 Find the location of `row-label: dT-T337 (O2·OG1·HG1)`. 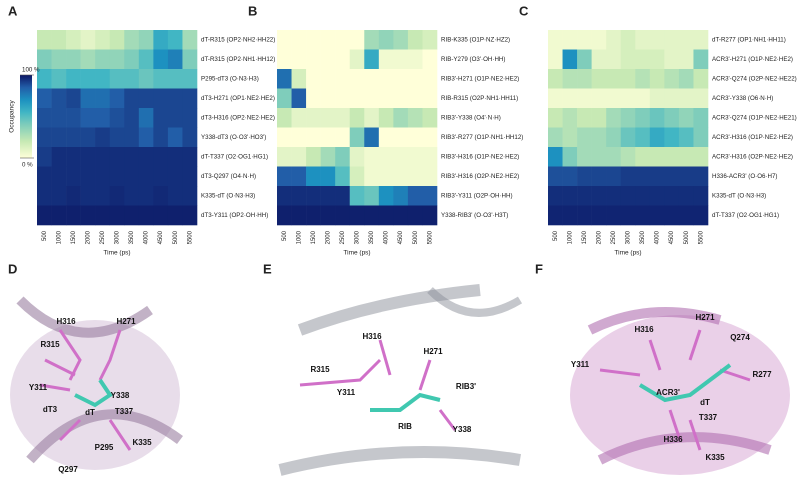

row-label: dT-T337 (O2·OG1·HG1) is located at coordinates (234, 156).